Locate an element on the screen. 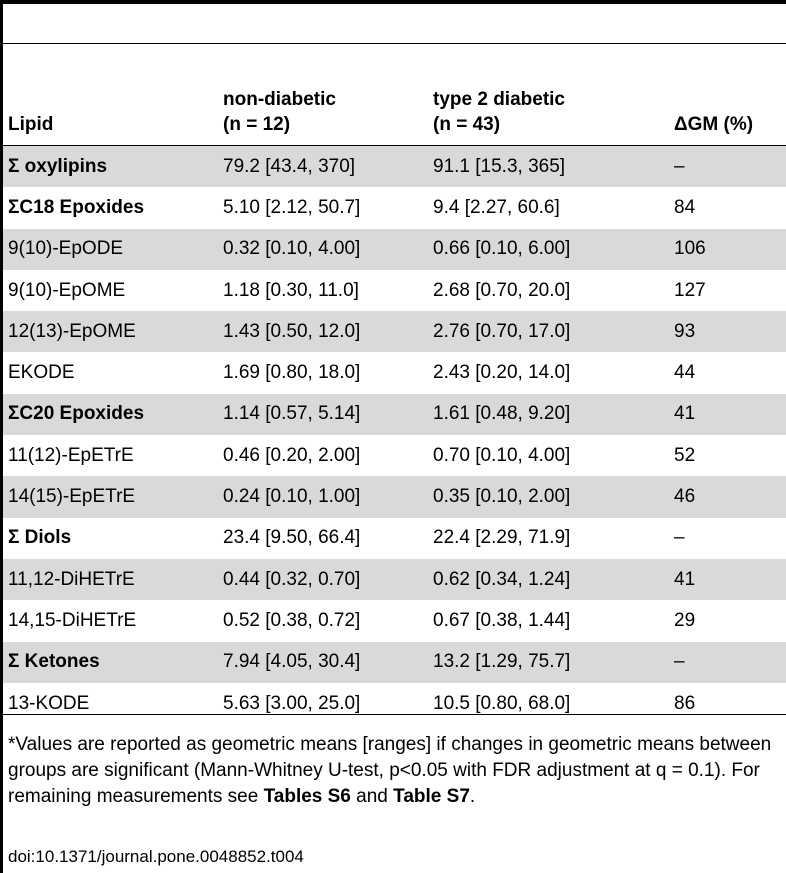 This screenshot has height=873, width=786. footnote-text-2: and is located at coordinates (372, 796).